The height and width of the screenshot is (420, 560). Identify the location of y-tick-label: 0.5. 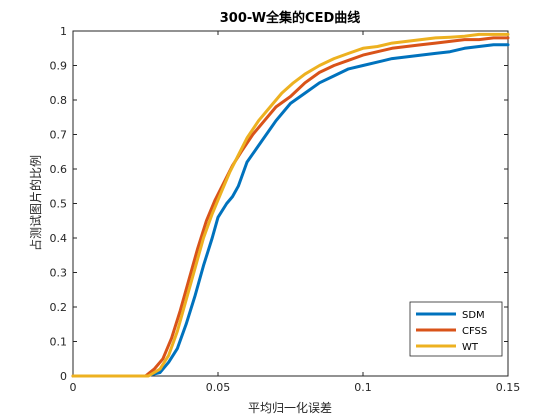
(59, 204).